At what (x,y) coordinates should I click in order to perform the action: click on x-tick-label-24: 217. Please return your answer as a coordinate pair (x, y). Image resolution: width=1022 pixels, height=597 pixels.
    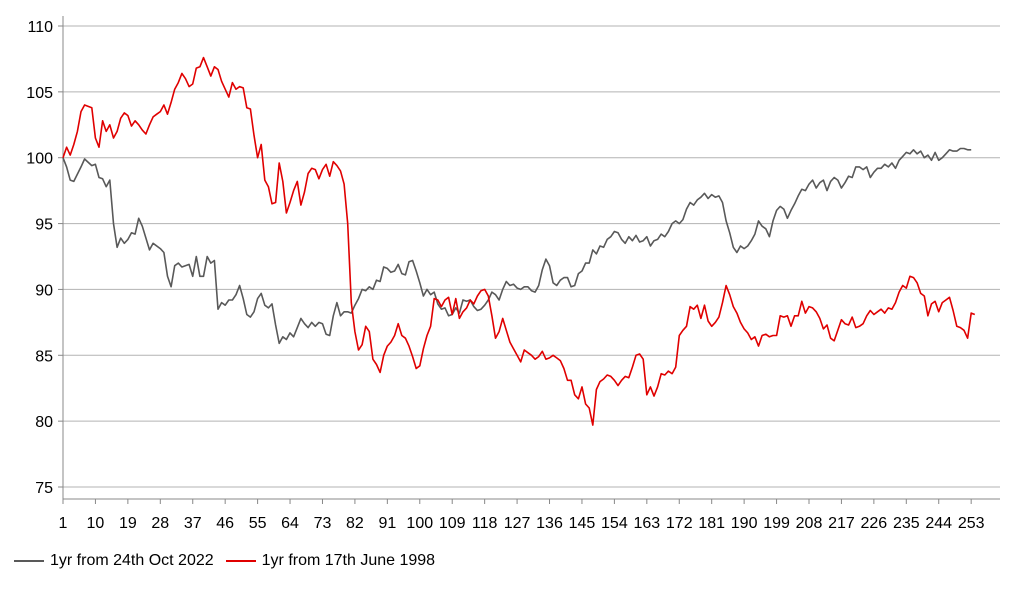
    Looking at the image, I should click on (841, 523).